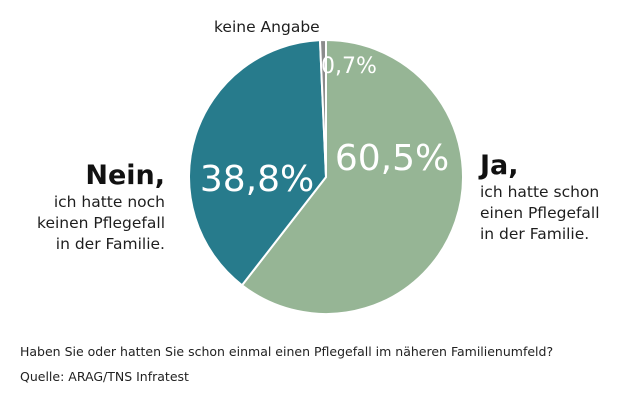  Describe the element at coordinates (110, 244) in the screenshot. I see `label-no-line: in der Familie.` at that location.